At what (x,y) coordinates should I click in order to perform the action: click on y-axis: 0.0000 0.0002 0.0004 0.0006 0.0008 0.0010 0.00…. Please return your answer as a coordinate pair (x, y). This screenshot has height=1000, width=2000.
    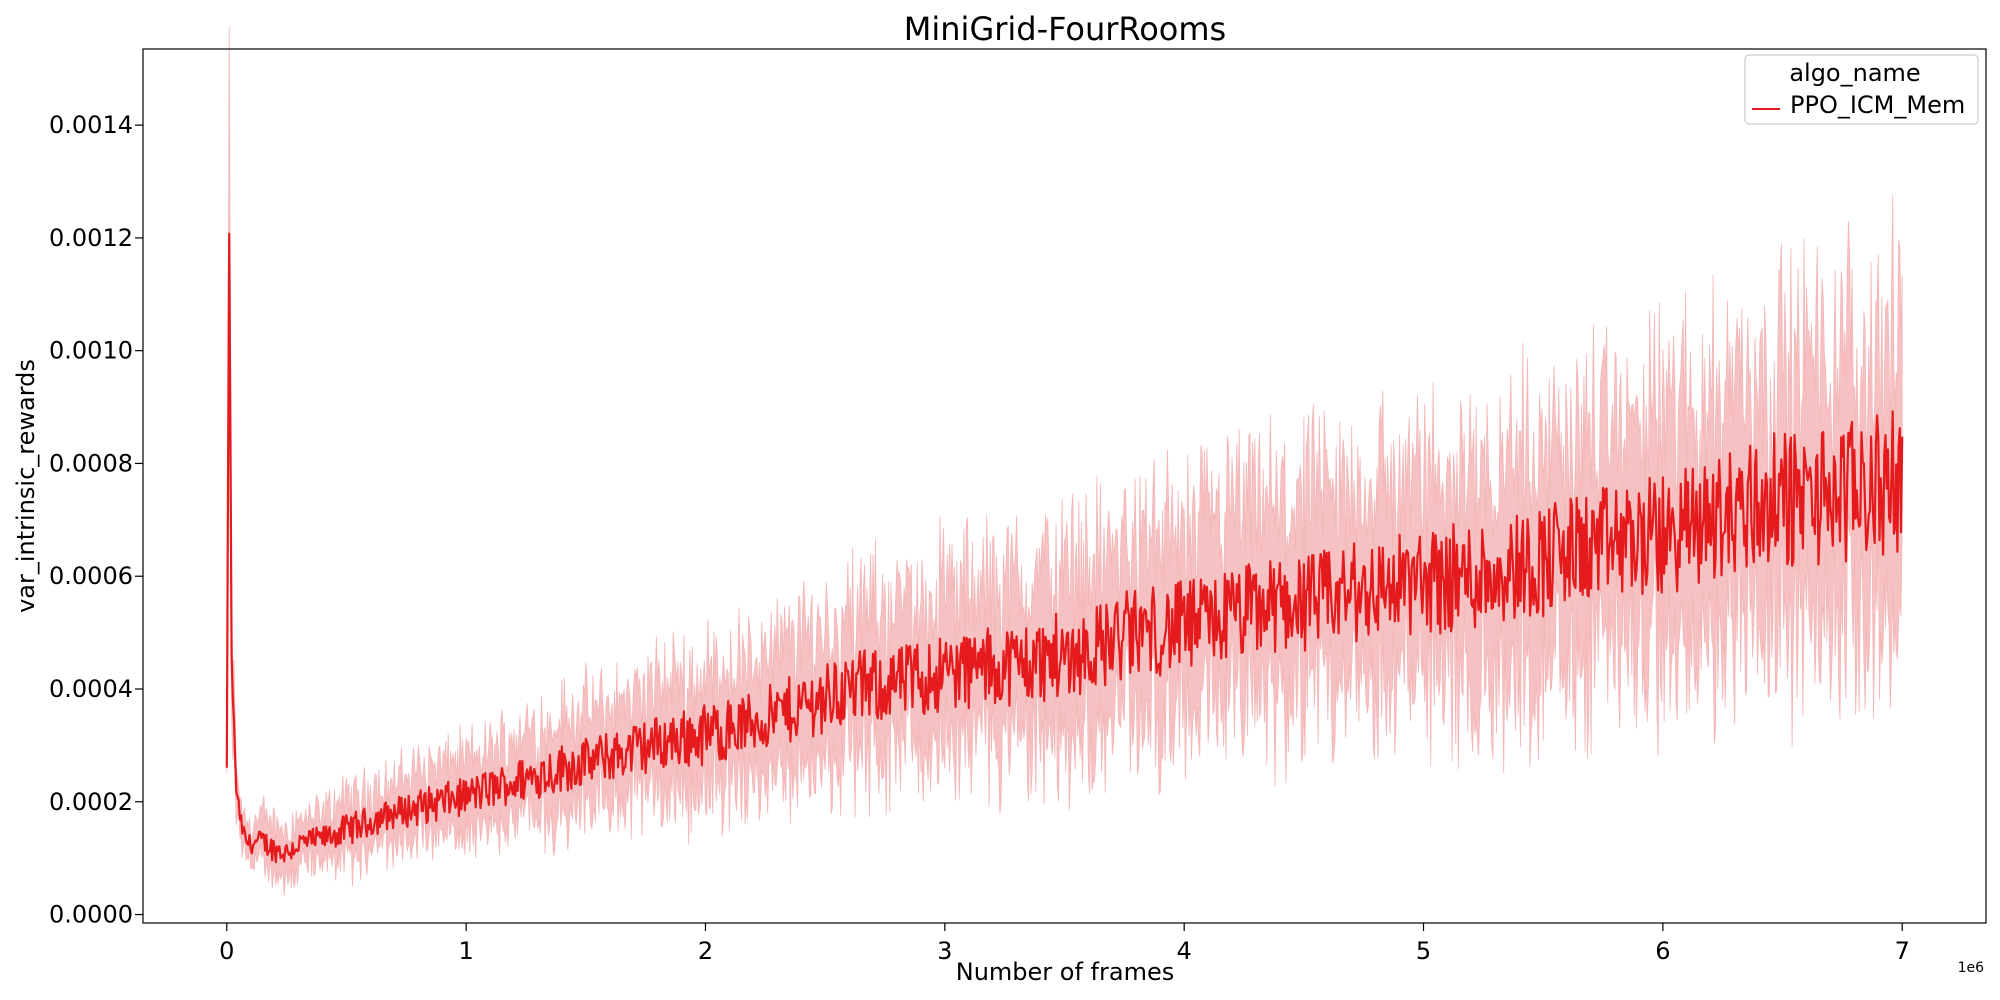
    Looking at the image, I should click on (96, 520).